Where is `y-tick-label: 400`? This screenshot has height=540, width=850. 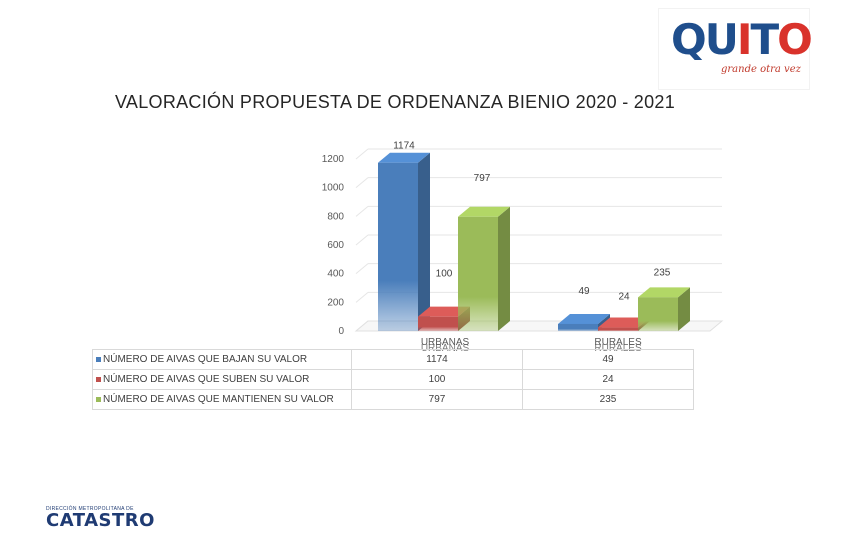
y-tick-label: 400 is located at coordinates (335, 274).